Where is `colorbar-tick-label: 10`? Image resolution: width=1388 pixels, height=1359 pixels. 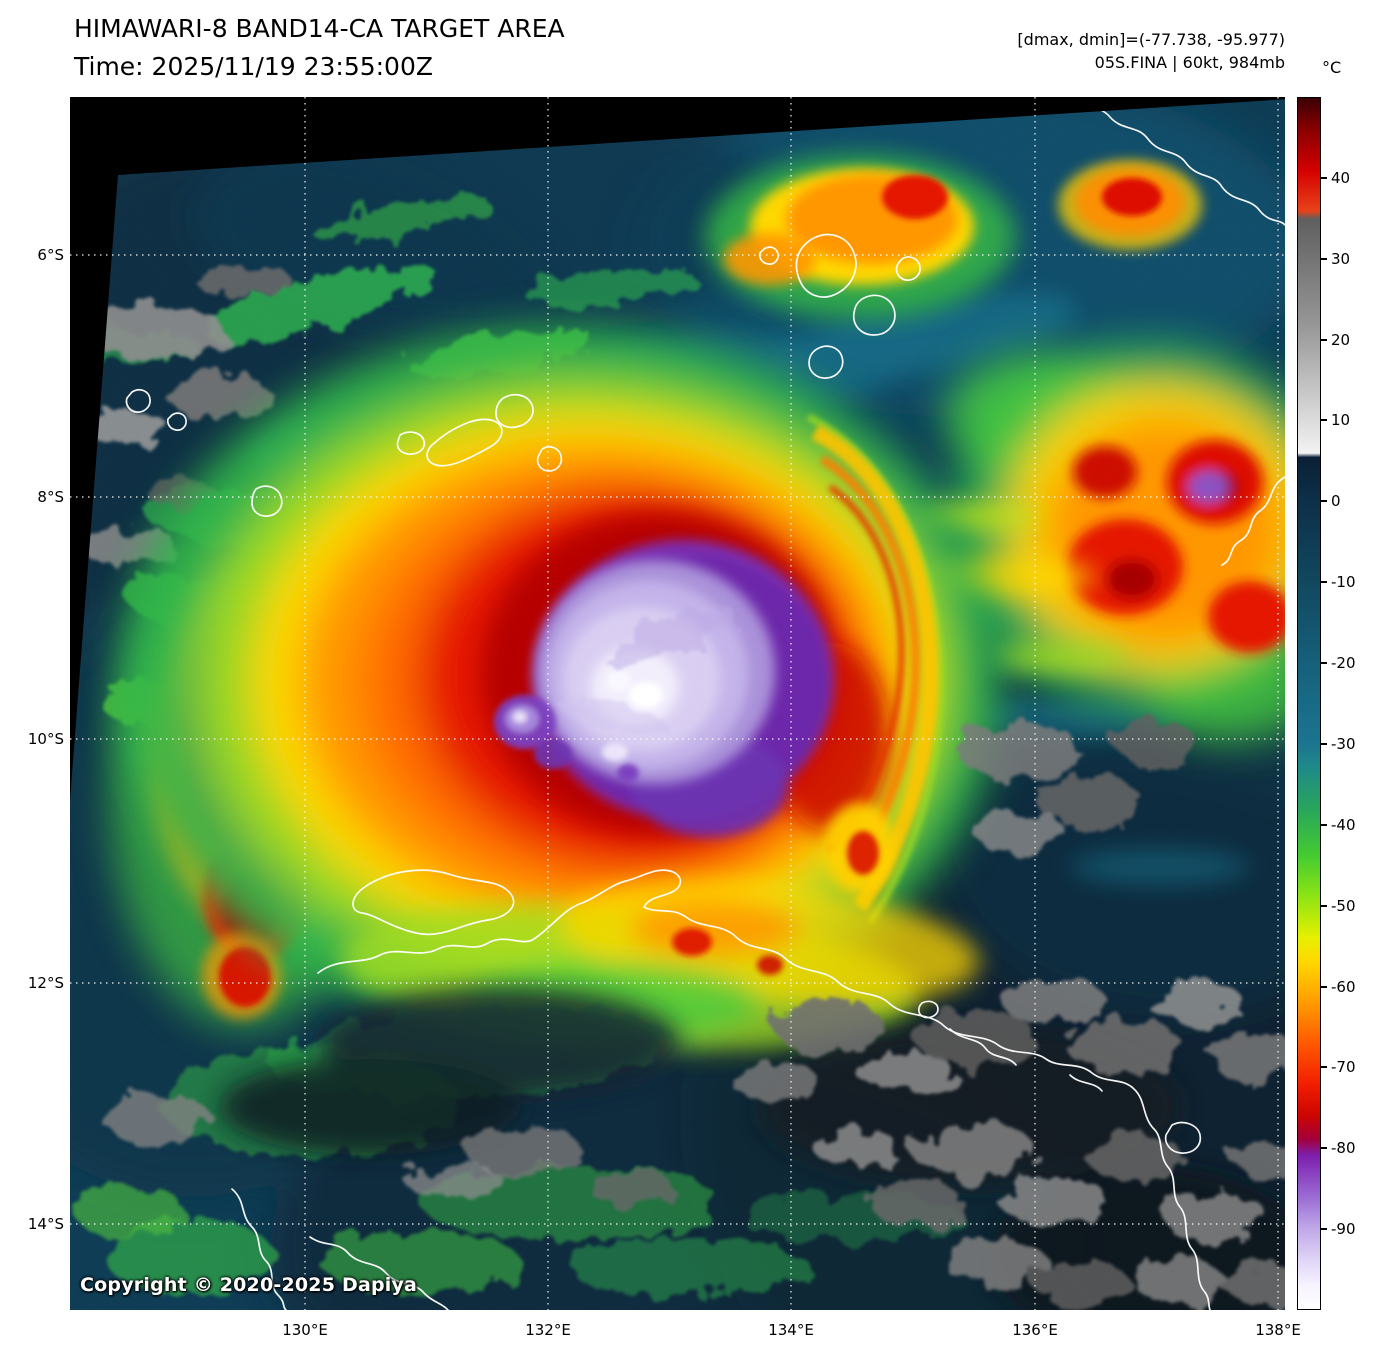
colorbar-tick-label: 10 is located at coordinates (1341, 420).